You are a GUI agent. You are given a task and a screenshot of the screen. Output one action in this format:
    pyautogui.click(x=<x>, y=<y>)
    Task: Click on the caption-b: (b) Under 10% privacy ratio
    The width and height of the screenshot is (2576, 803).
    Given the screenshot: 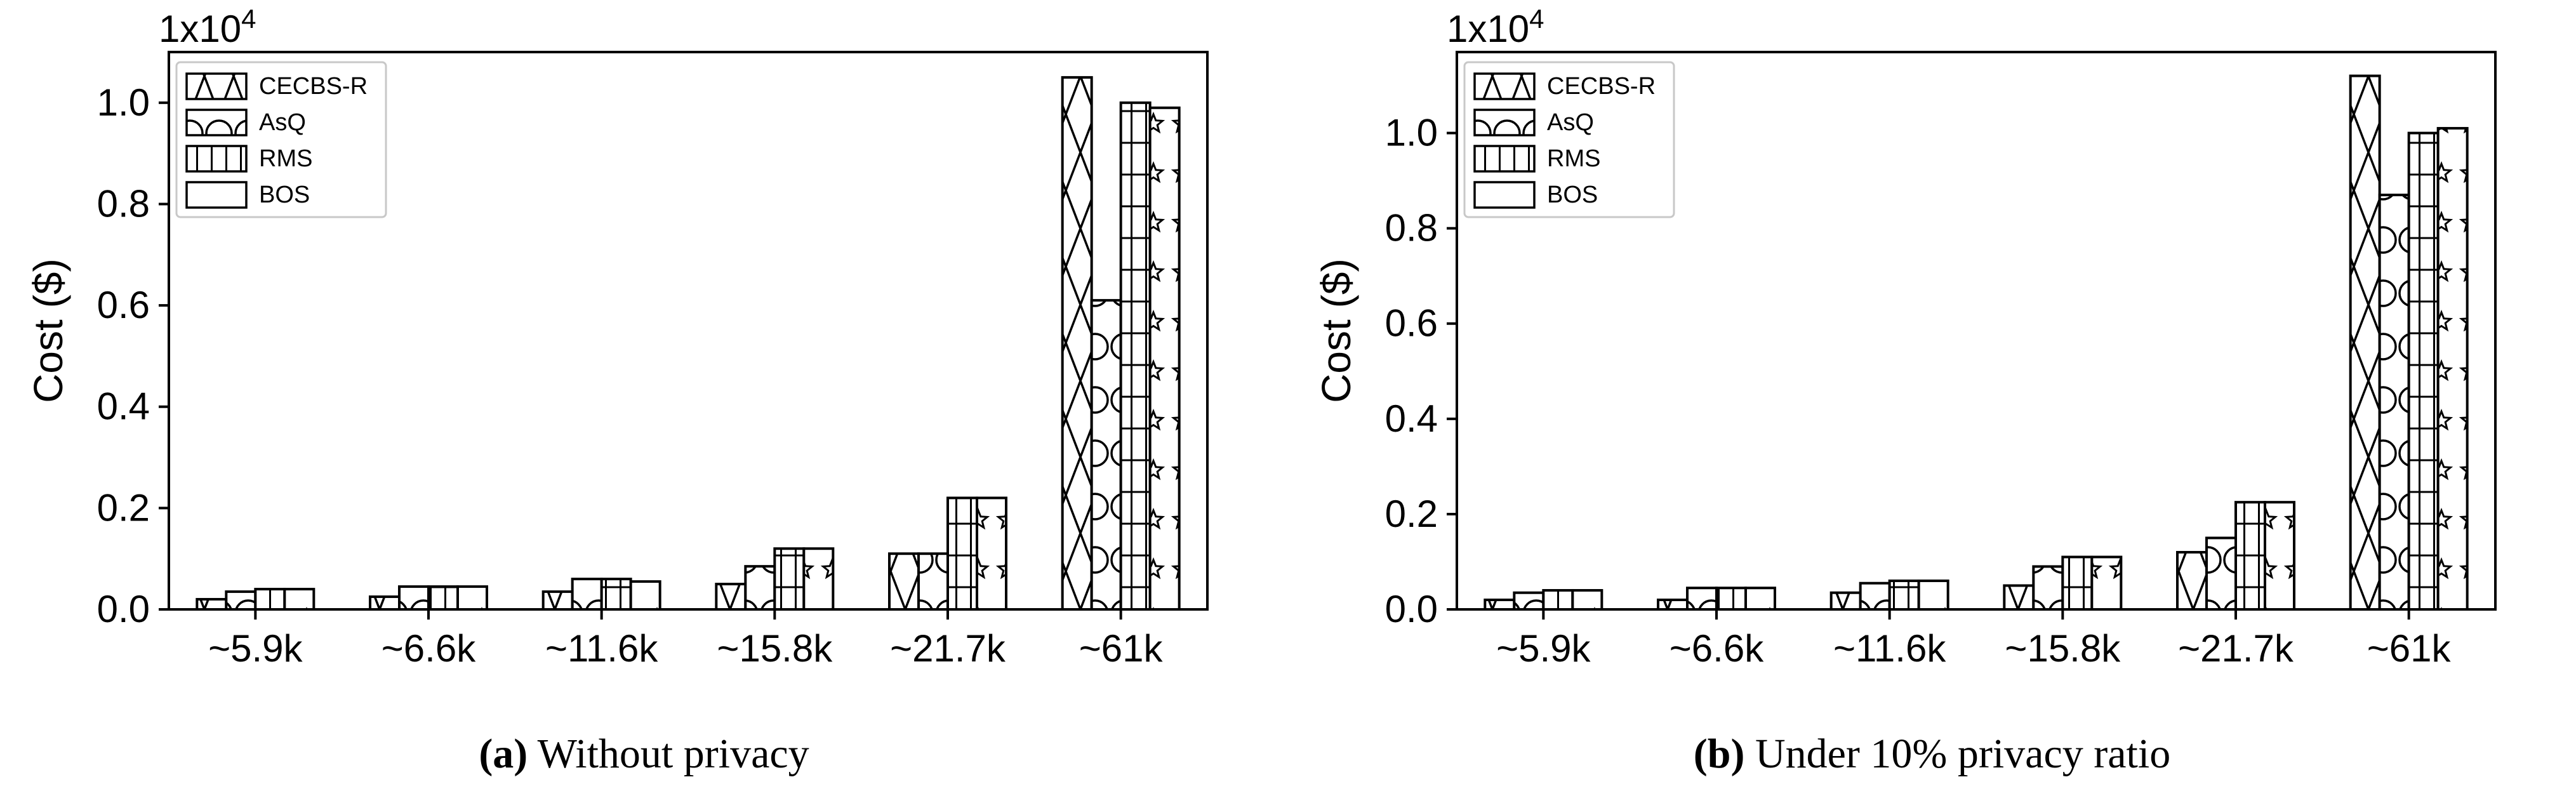 What is the action you would take?
    pyautogui.click(x=1932, y=754)
    